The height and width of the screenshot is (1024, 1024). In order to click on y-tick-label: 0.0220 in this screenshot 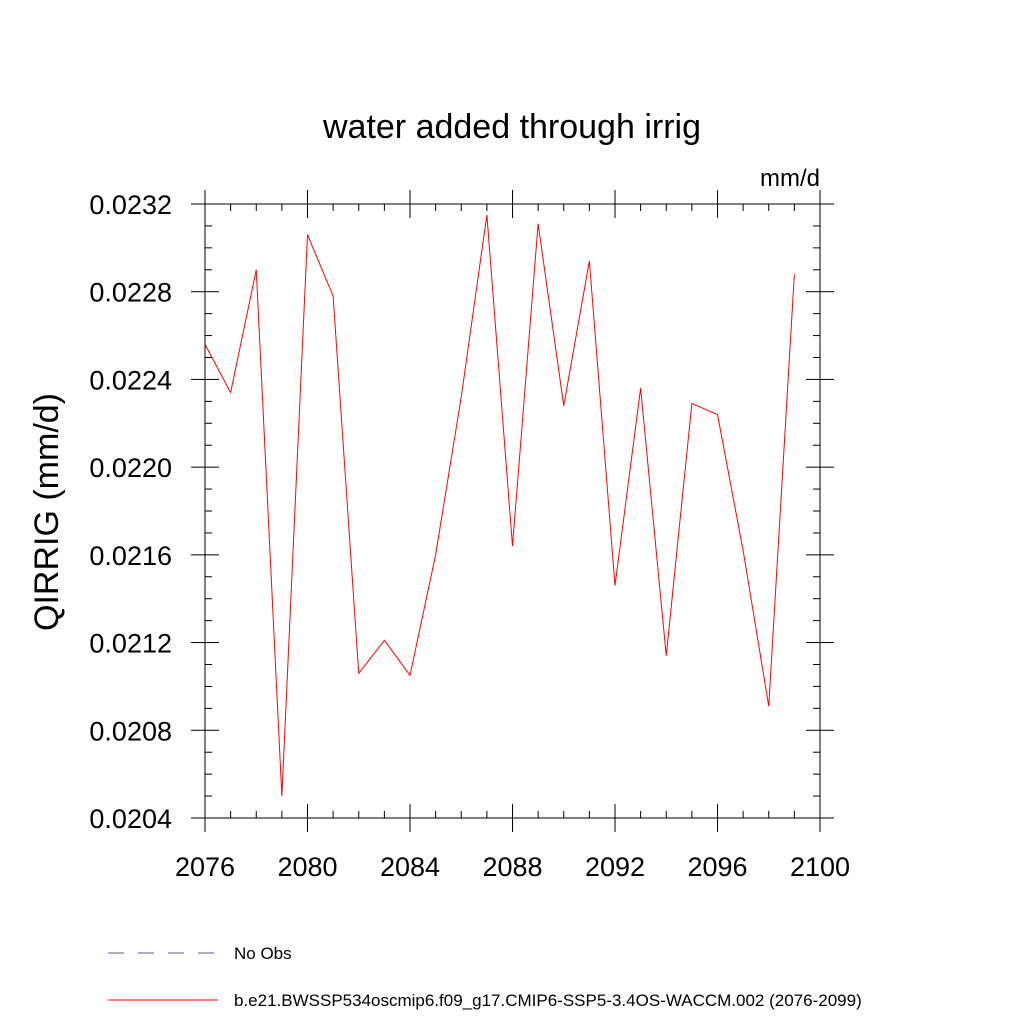, I will do `click(130, 468)`.